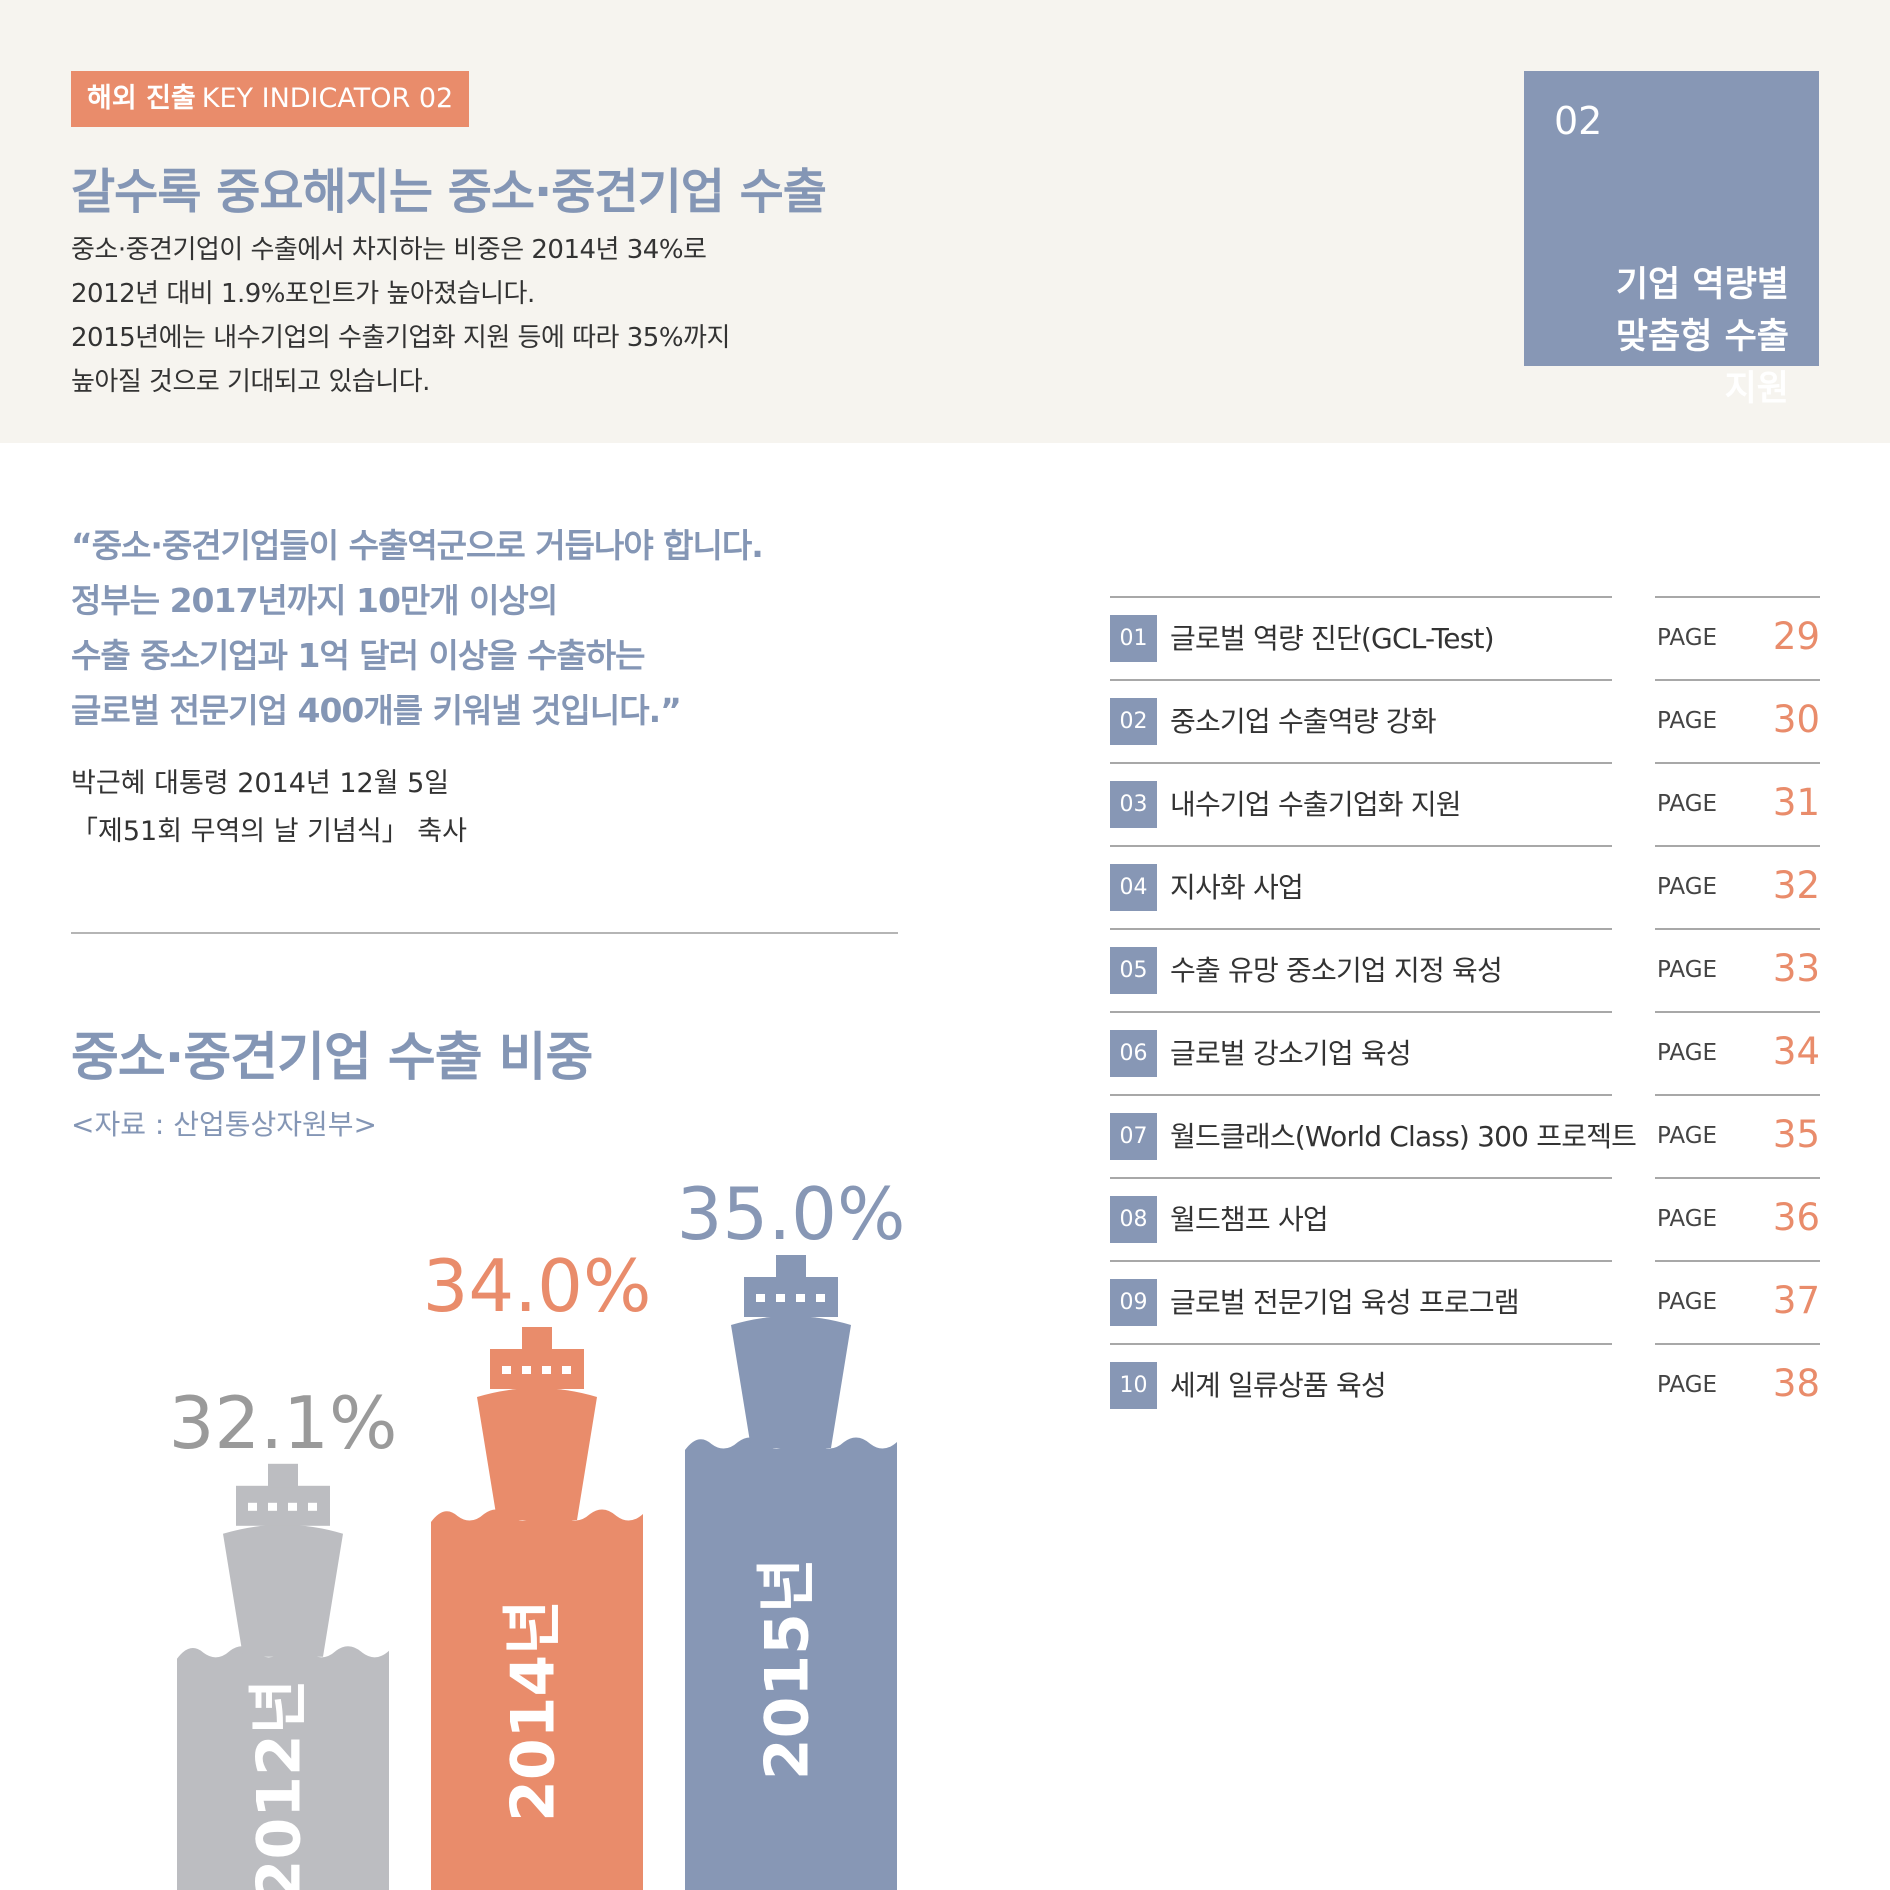 The image size is (1890, 1890). I want to click on attribution-line: 「제51회 무역의 날 기념식」 축사, so click(269, 831).